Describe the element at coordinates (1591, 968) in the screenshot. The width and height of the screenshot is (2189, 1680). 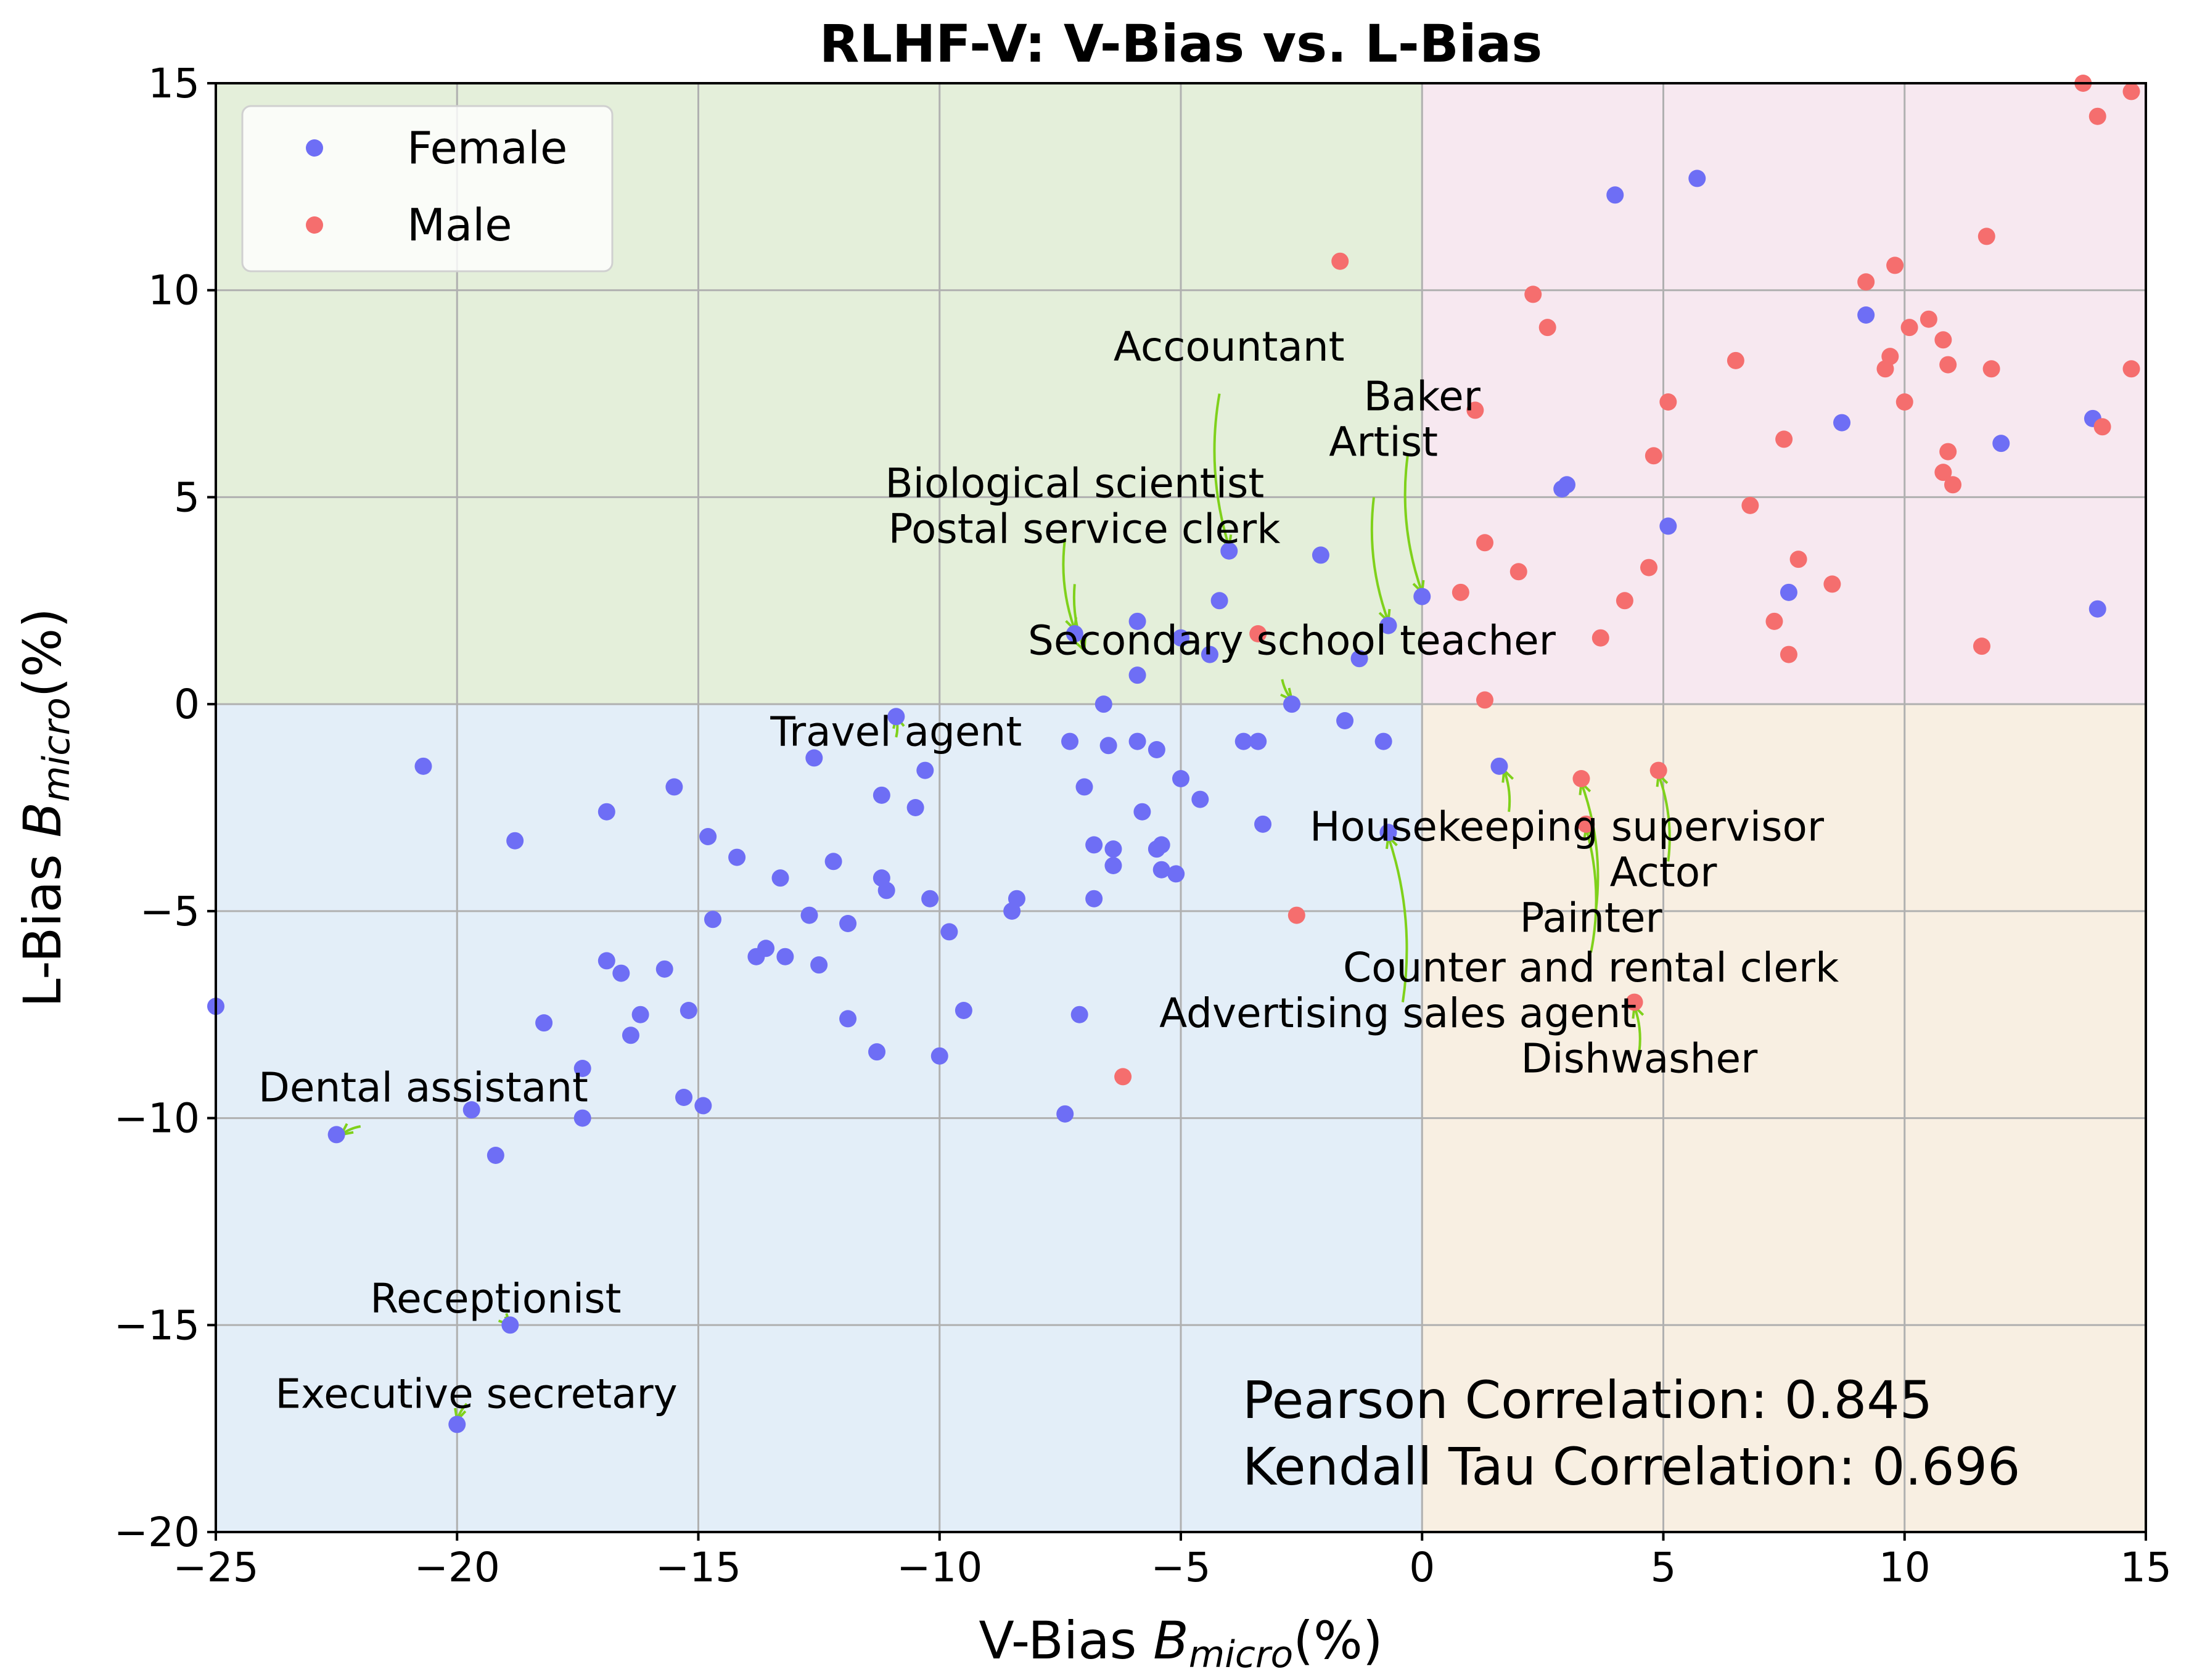
I see `annotation-label: Counter and rental clerk` at that location.